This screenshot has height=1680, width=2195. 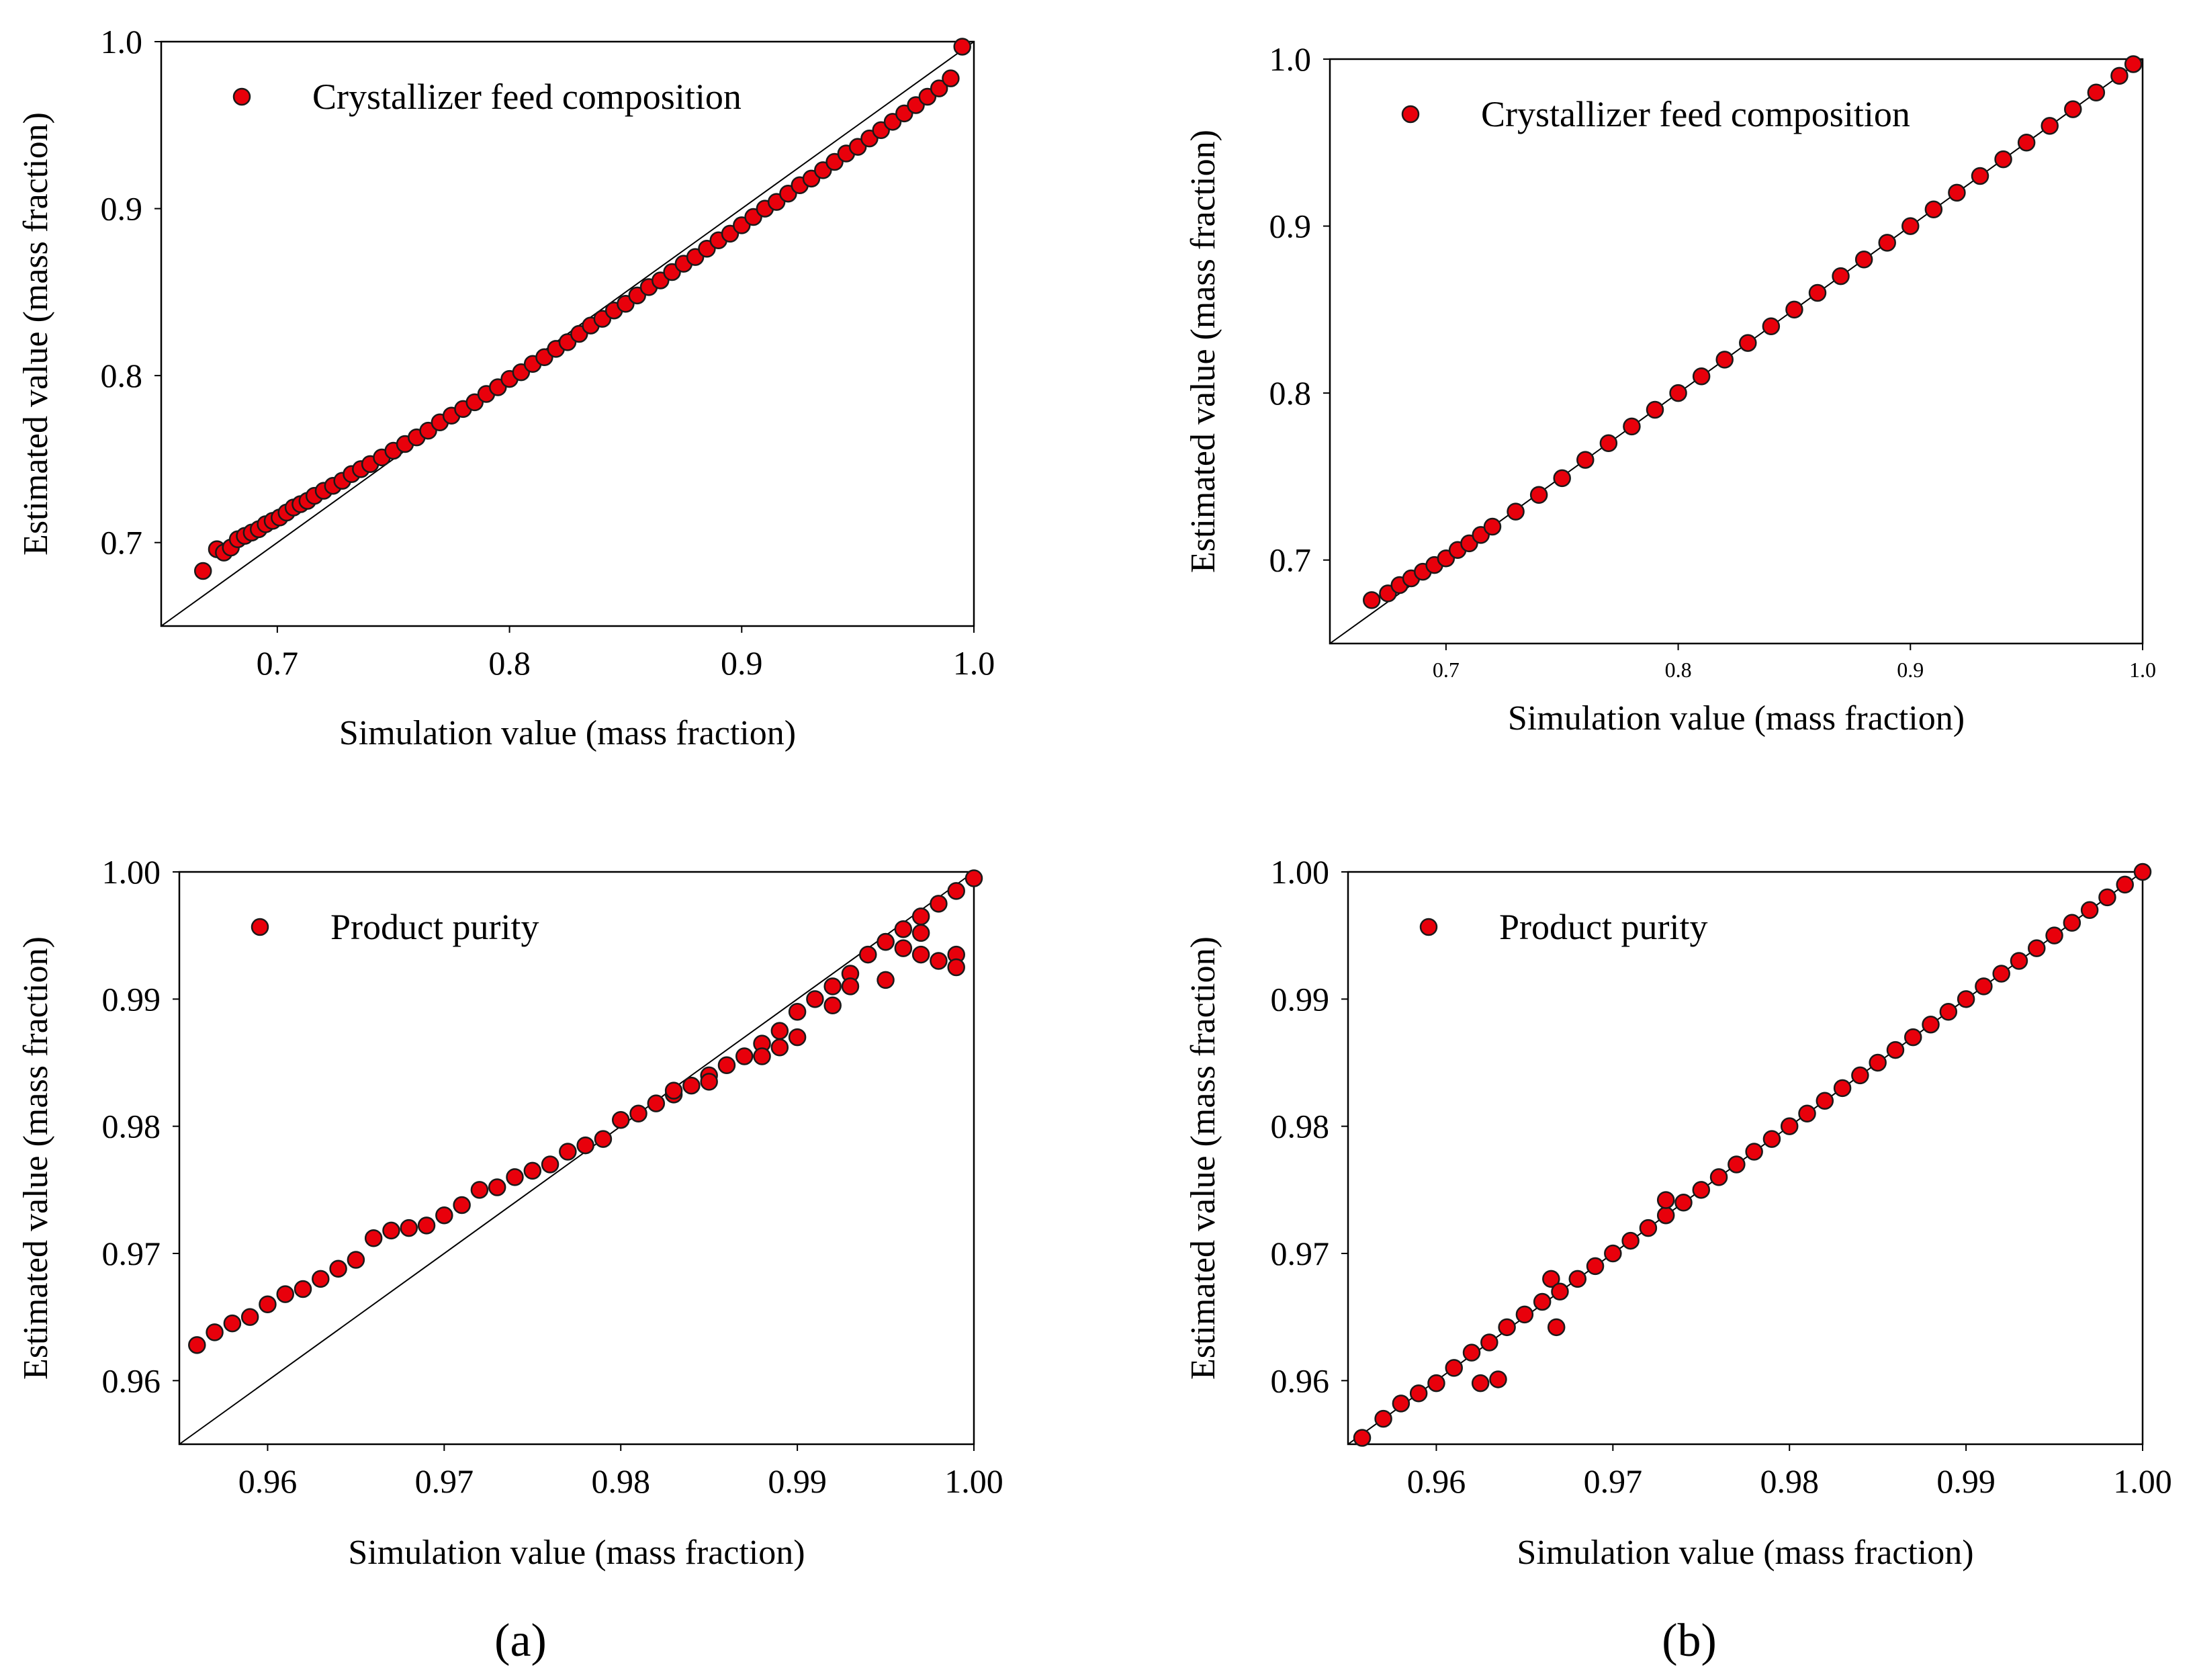 I want to click on x-tick-label: 0.98, so click(x=620, y=1481).